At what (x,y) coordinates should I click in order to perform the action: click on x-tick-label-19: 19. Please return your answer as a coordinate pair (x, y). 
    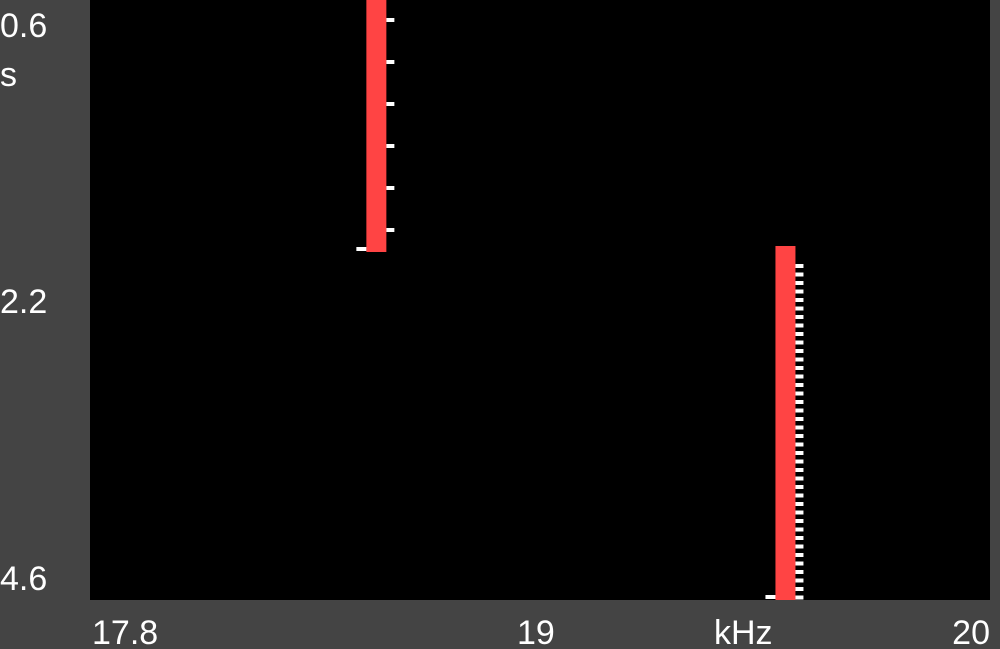
    Looking at the image, I should click on (536, 631).